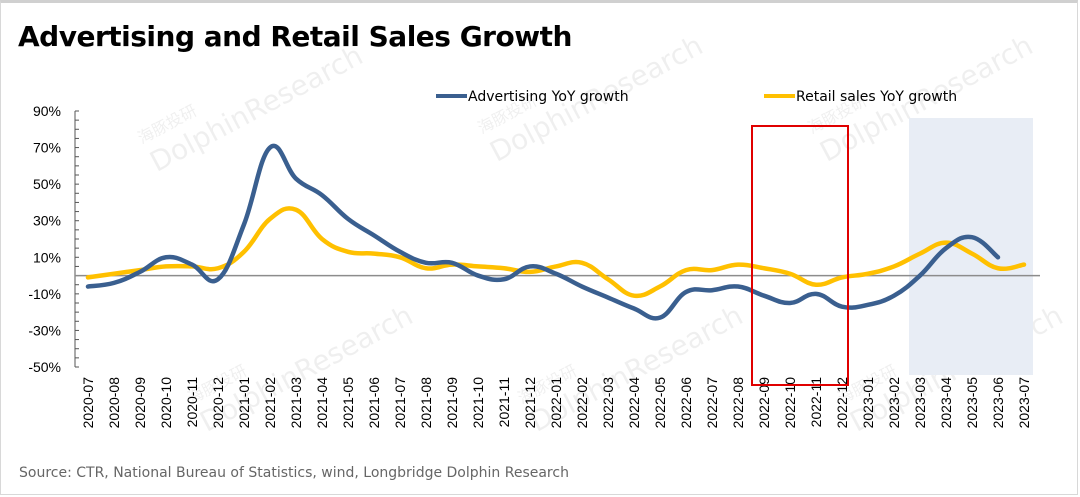 The width and height of the screenshot is (1080, 497). I want to click on y-tick-label: 10%, so click(47, 257).